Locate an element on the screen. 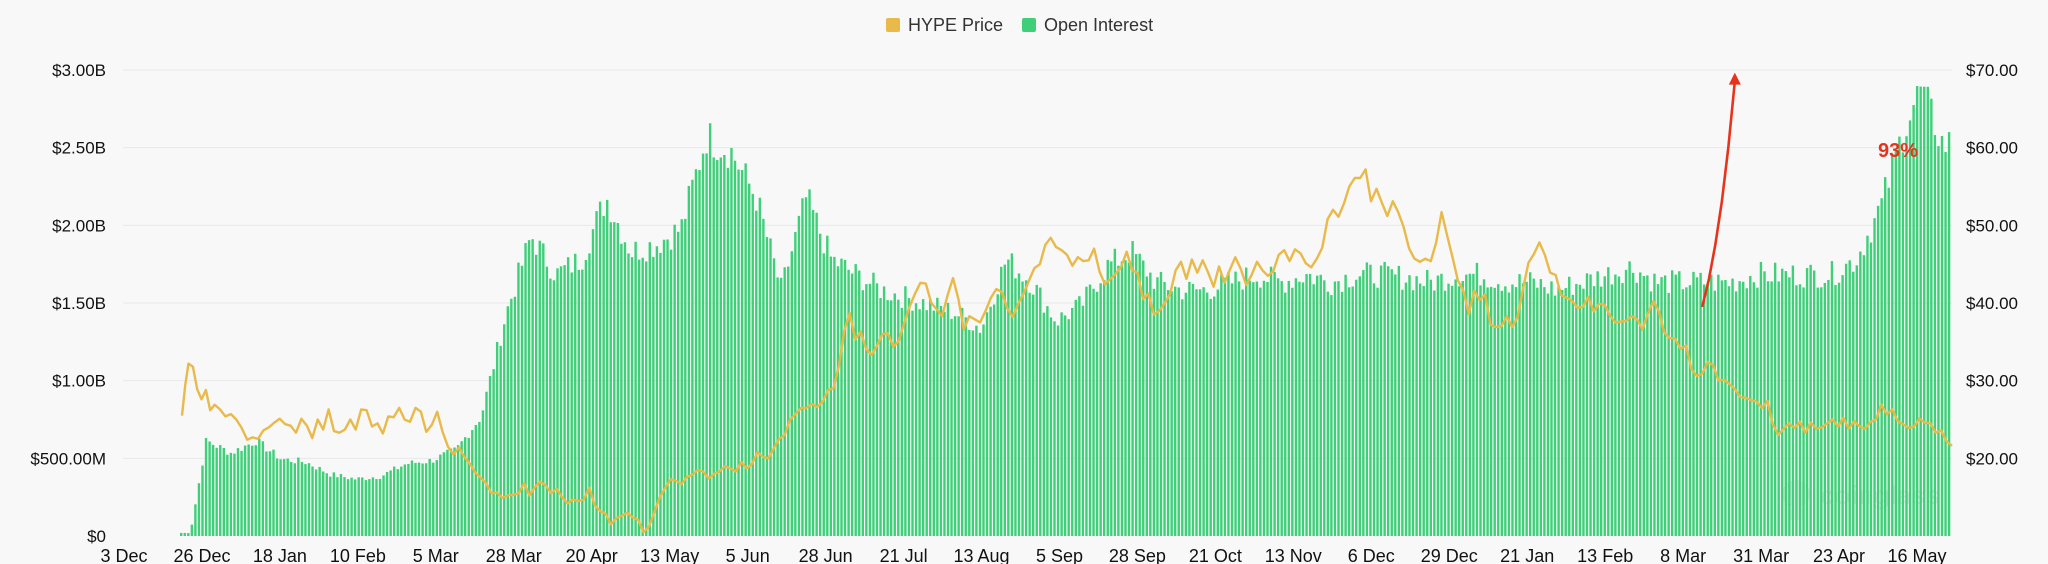 Image resolution: width=2048 pixels, height=564 pixels. y-right-tick-label: $30.00 is located at coordinates (1992, 381).